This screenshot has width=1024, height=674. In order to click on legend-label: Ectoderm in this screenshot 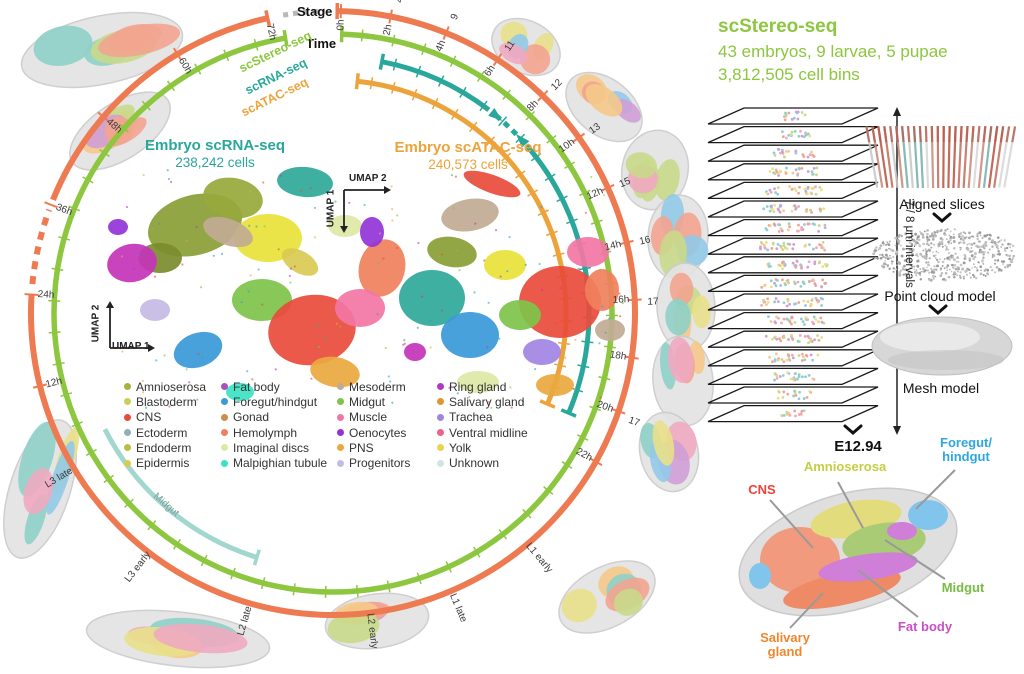, I will do `click(162, 432)`.